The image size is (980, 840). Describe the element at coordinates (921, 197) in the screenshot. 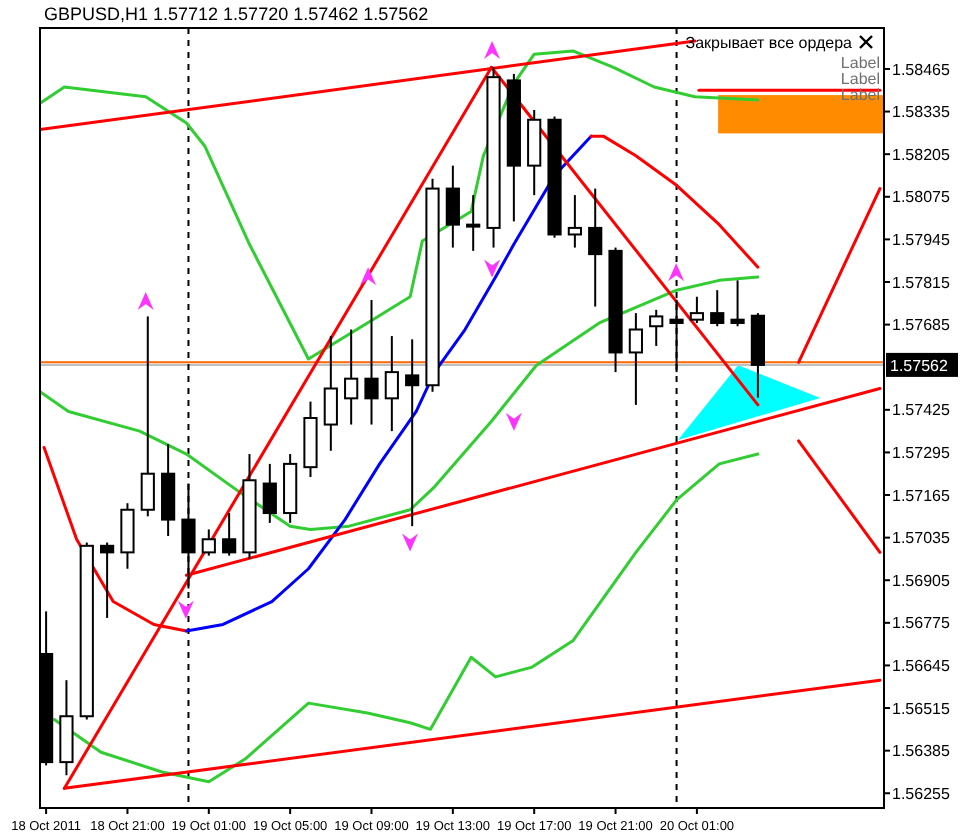

I see `y-tick-label: 1.58075` at that location.